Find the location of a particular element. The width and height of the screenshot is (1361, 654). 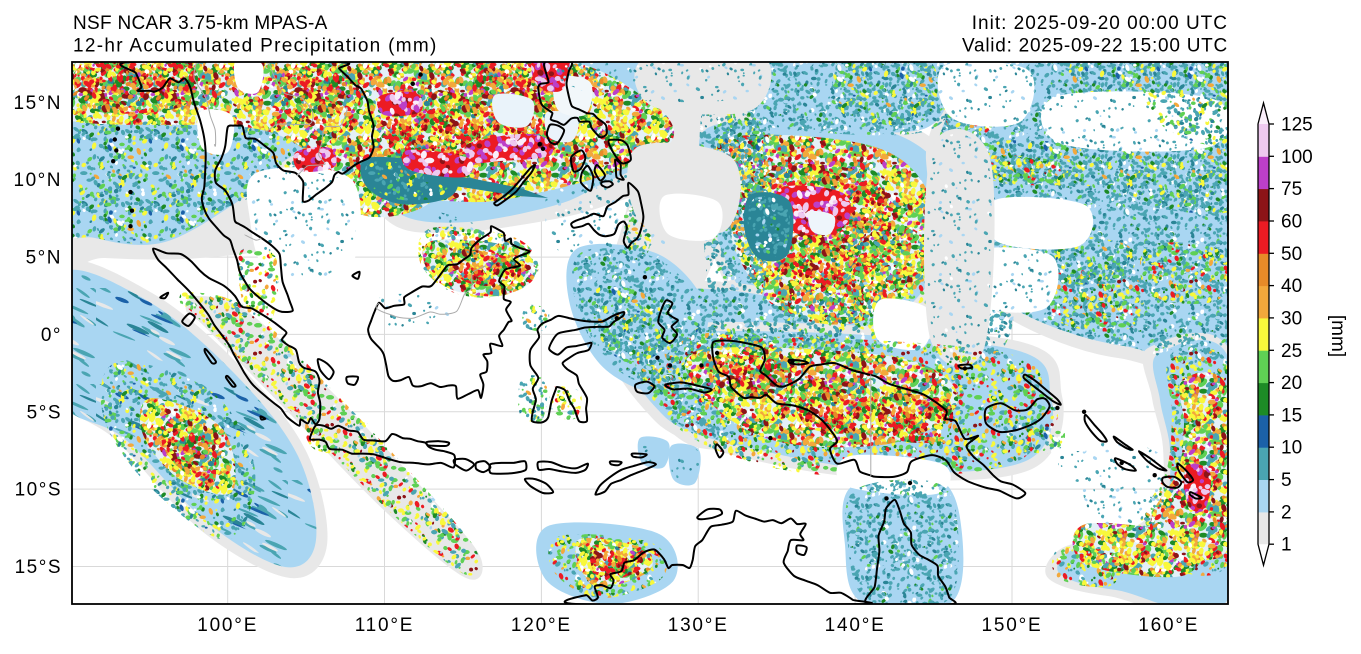

svg-text: Init: 2025-09-20 00:00 UTC is located at coordinates (1100, 23).